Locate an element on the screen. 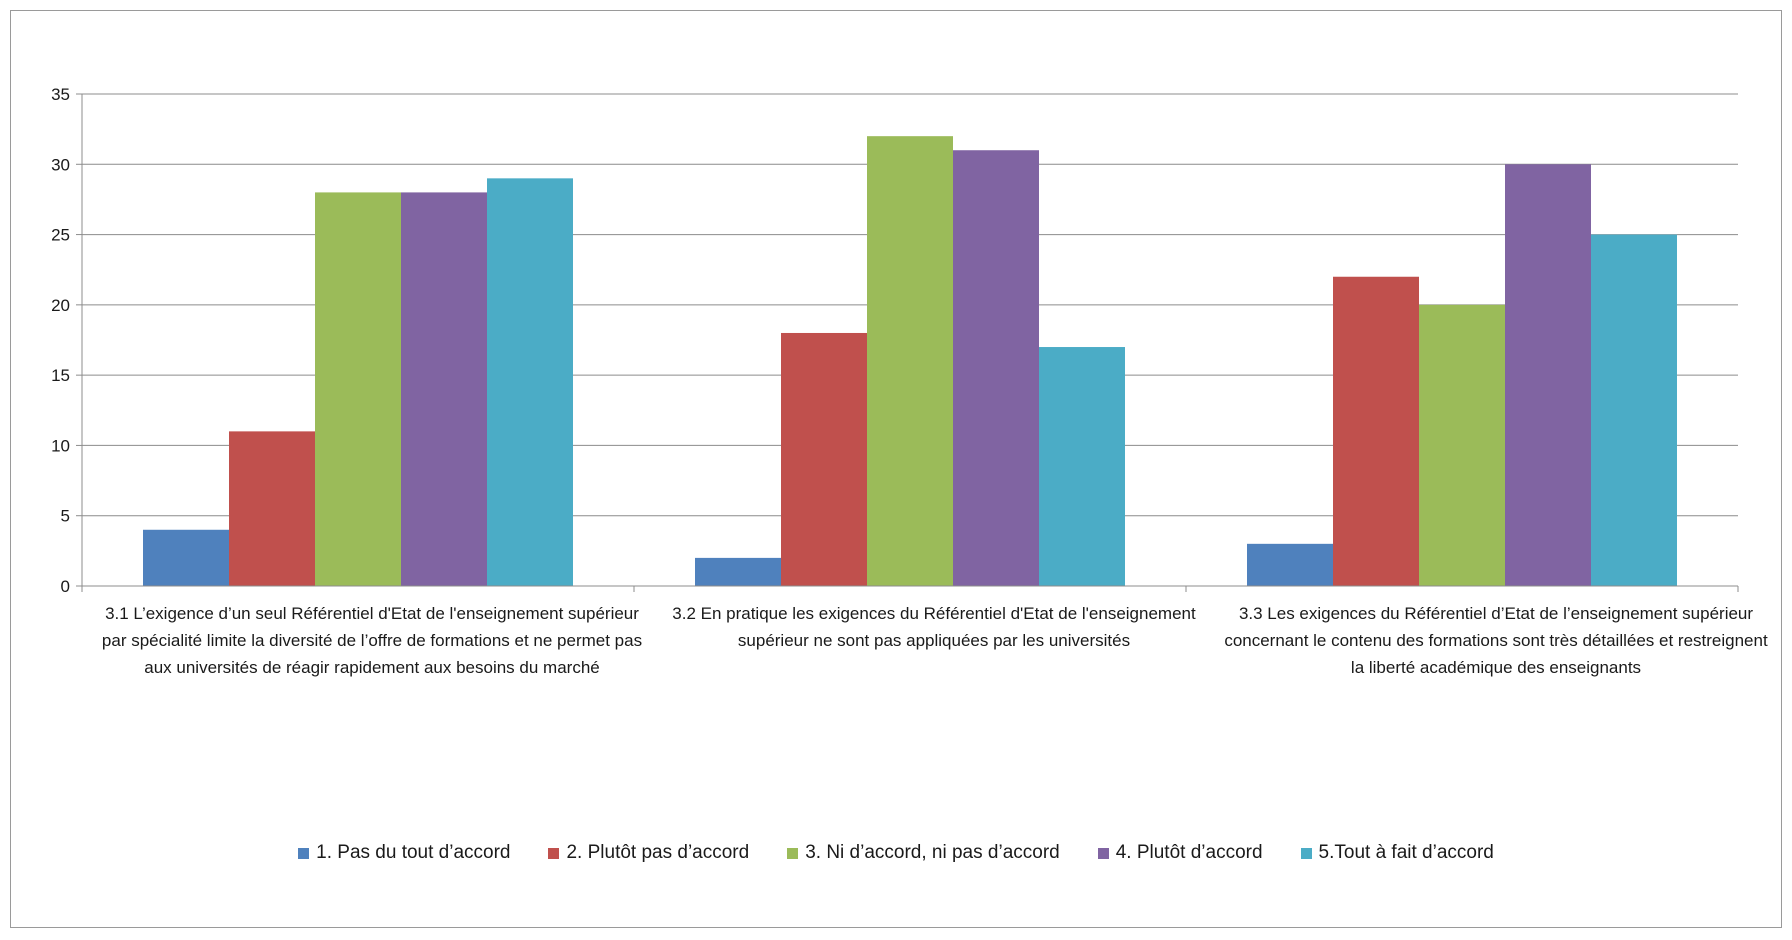 The width and height of the screenshot is (1792, 940). legend-item-3: 3. Ni d’accord, ni pas d’accord is located at coordinates (923, 853).